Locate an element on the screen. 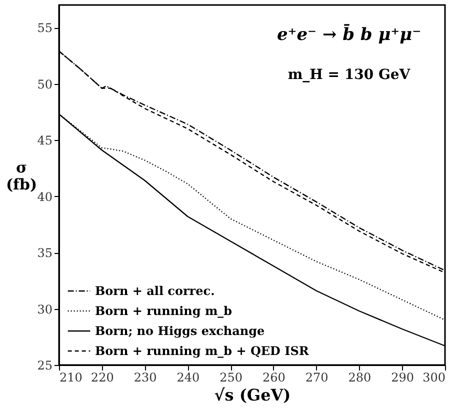 This screenshot has height=411, width=463. y-tick-label: 45 is located at coordinates (44, 141).